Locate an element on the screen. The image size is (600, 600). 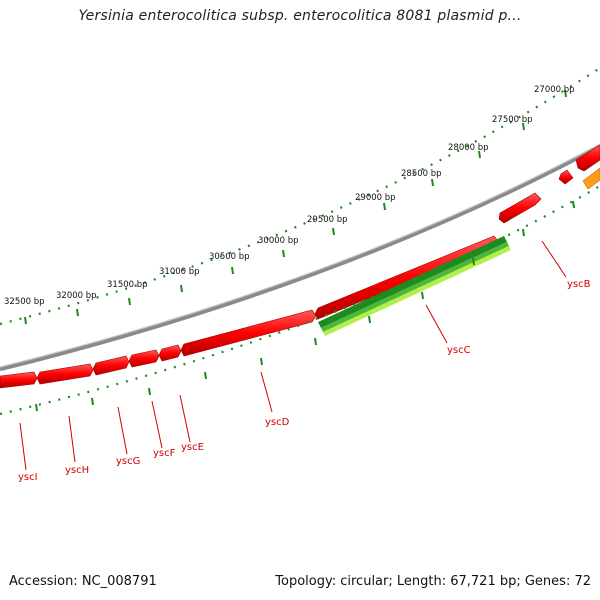
position-tick-label: 28500 bp is located at coordinates (421, 174).